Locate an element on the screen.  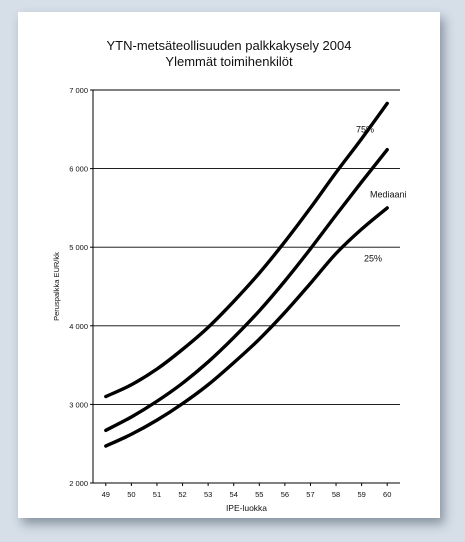
x-tick-label: 56 is located at coordinates (285, 494).